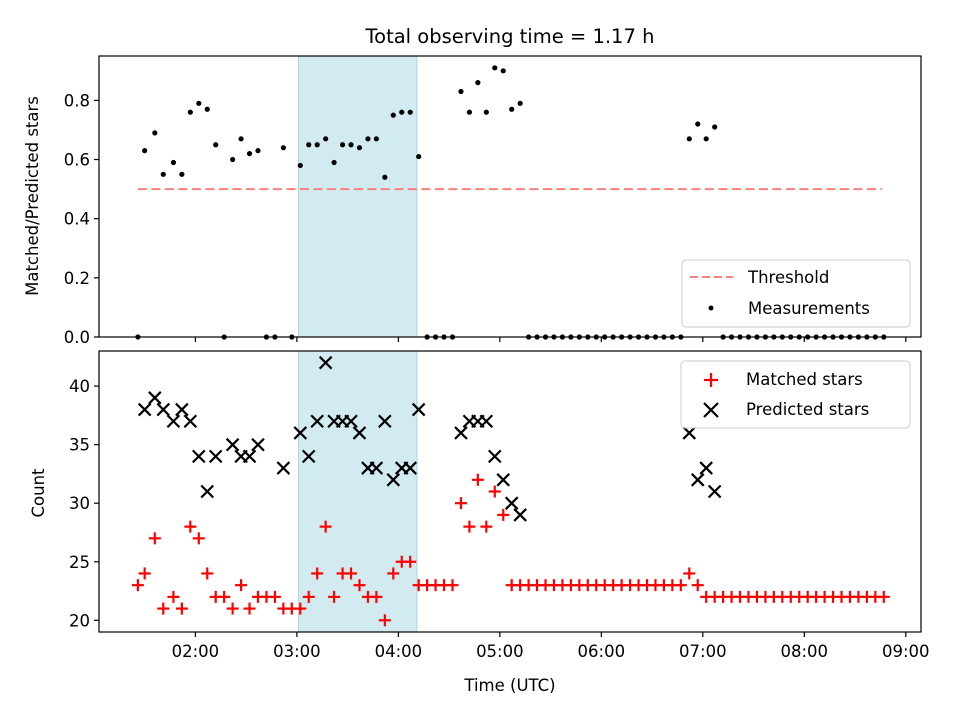  What do you see at coordinates (429, 438) in the screenshot?
I see `predicted-stars-points` at bounding box center [429, 438].